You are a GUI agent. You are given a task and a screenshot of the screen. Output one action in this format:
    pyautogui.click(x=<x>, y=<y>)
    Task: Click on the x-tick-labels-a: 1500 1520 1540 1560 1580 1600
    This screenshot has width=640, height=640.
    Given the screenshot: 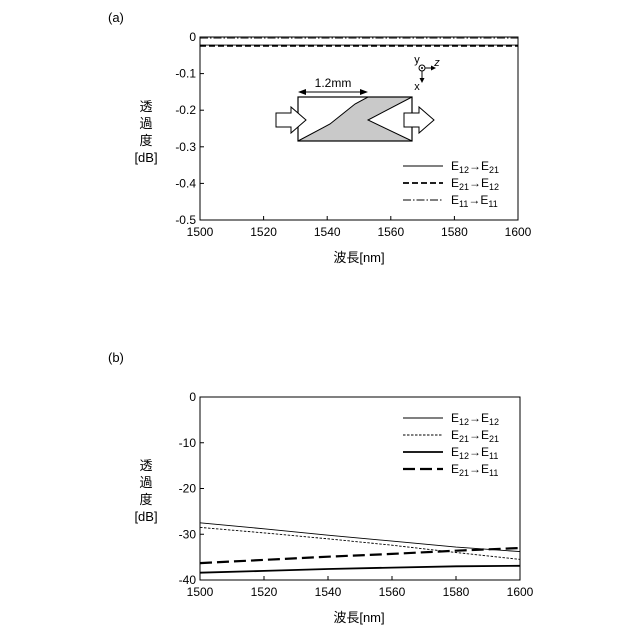 What is the action you would take?
    pyautogui.click(x=359, y=232)
    